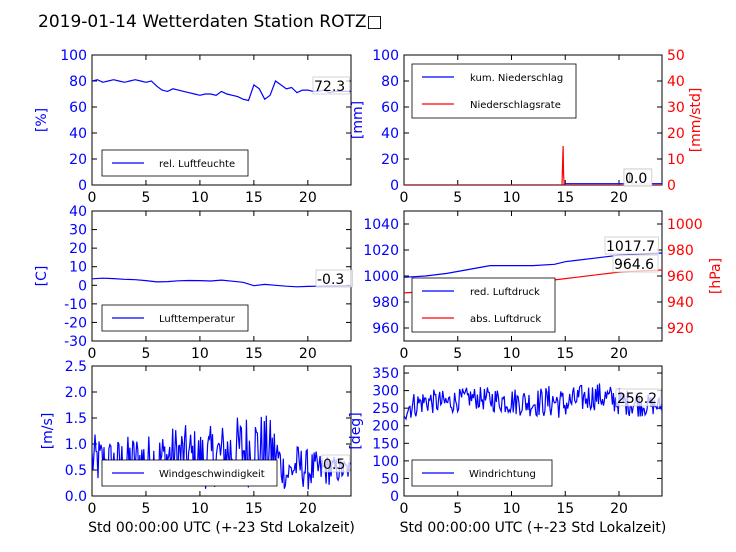 Image resolution: width=736 pixels, height=552 pixels. I want to click on y-tick-label: 1000, so click(381, 277).